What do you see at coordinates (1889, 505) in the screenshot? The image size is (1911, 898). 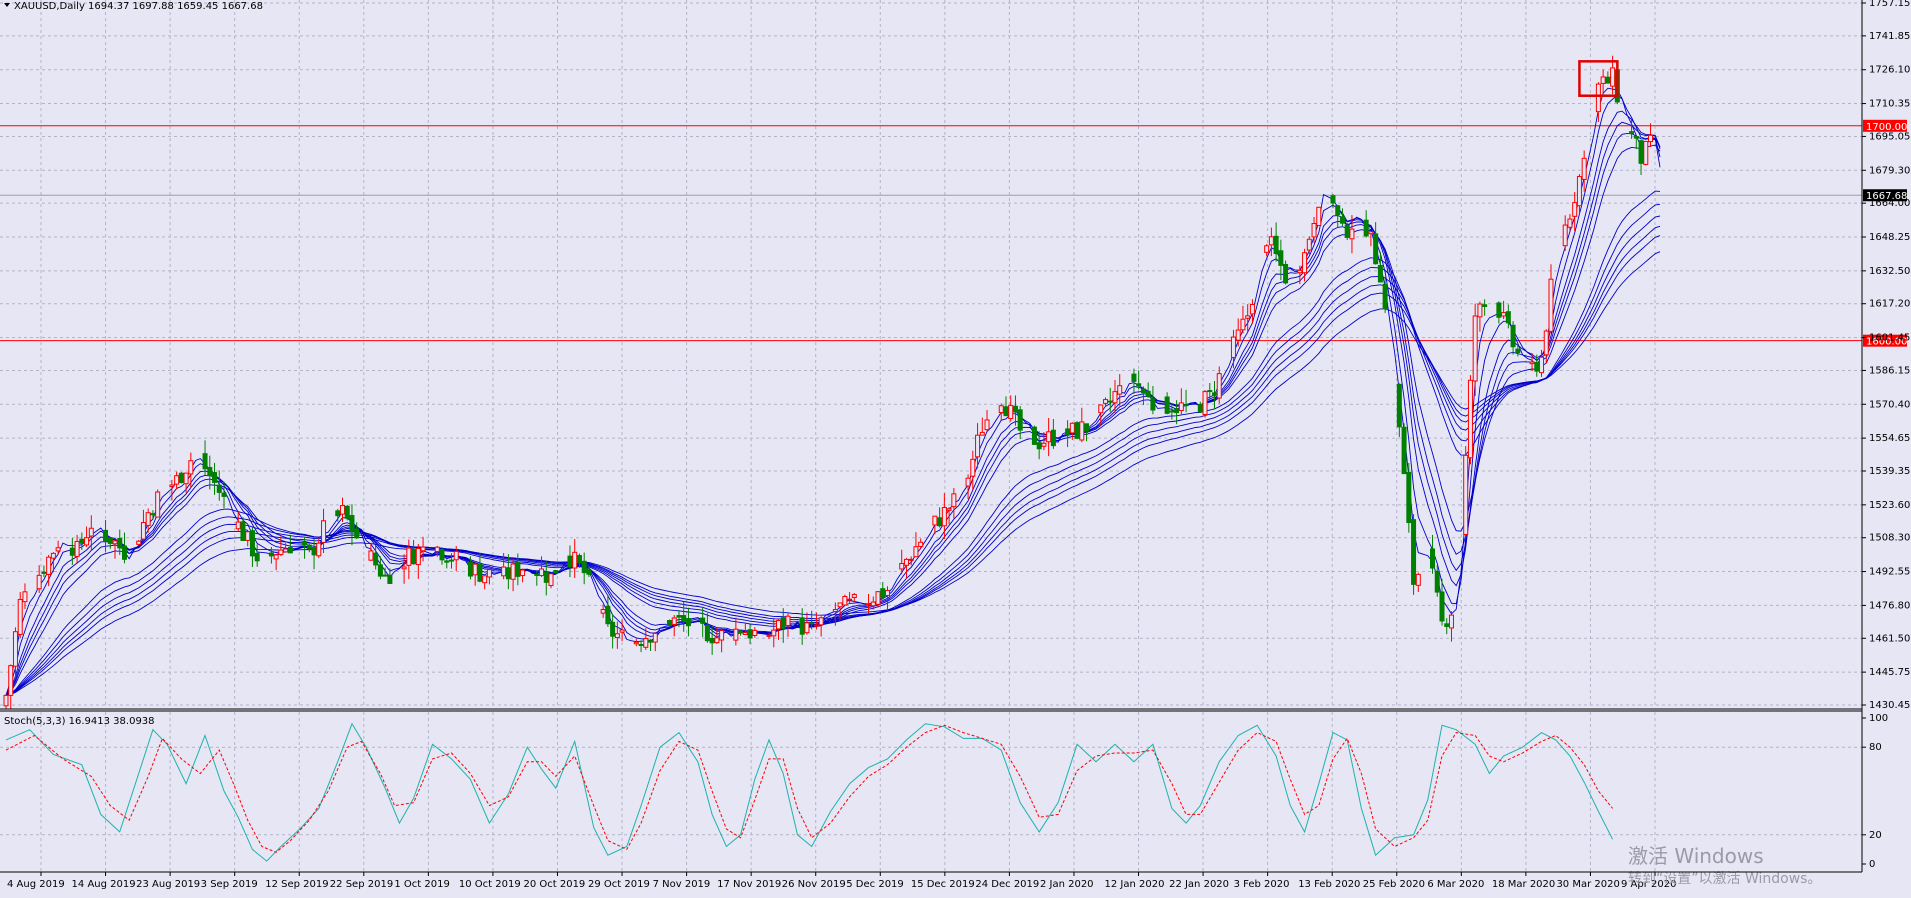 I see `price-tick-label: 1523.60` at bounding box center [1889, 505].